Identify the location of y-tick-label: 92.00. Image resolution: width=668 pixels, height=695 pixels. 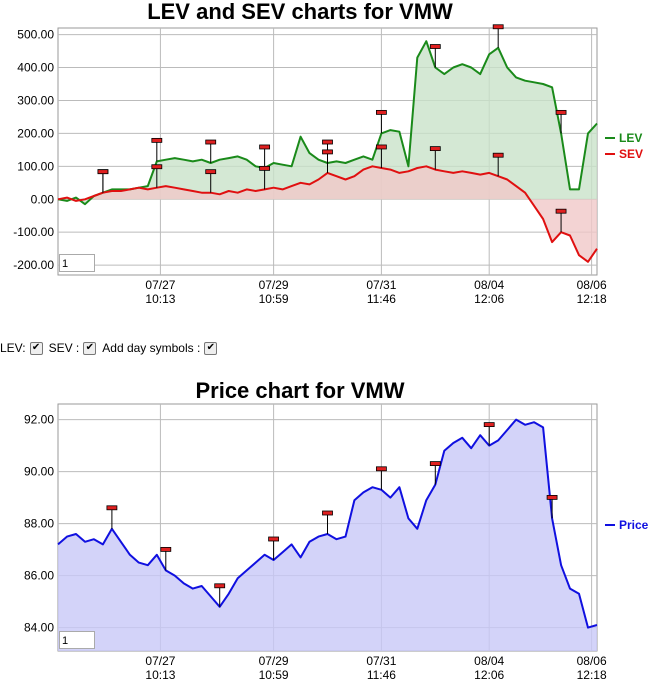
(39, 420).